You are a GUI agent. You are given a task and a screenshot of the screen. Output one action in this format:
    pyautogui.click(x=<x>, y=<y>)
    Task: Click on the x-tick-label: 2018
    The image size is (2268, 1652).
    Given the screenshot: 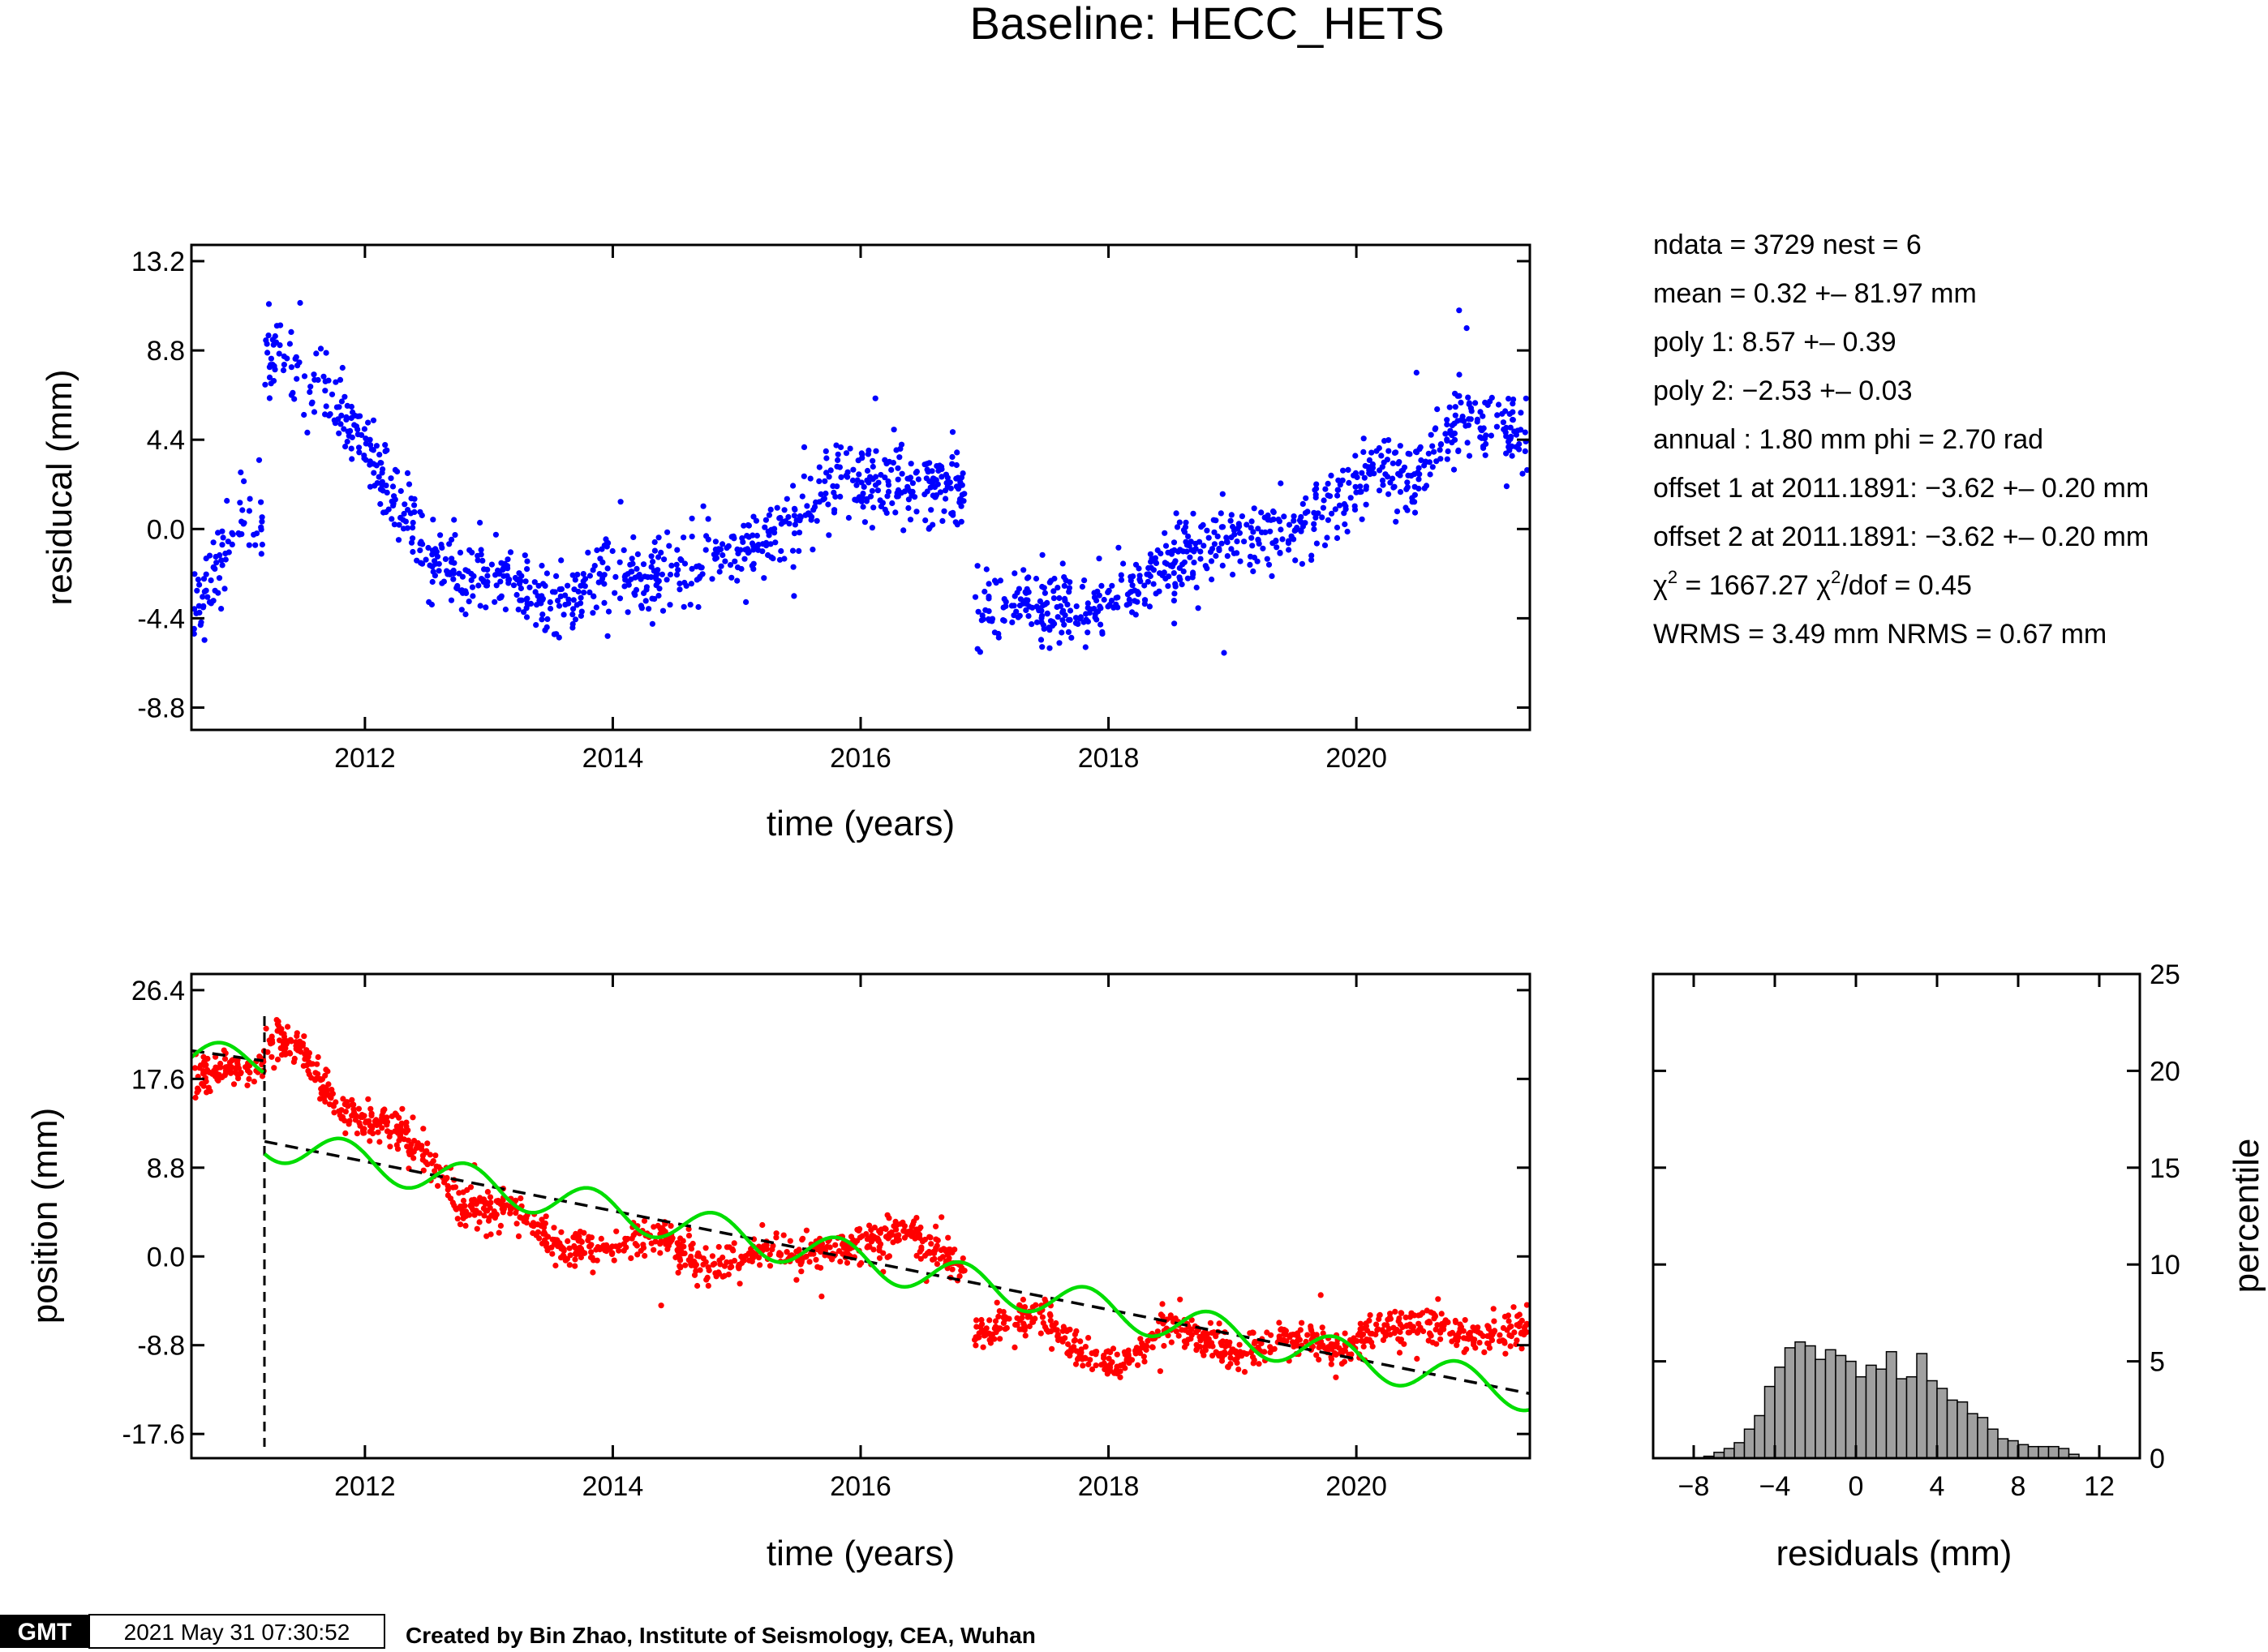 What is the action you would take?
    pyautogui.click(x=1109, y=758)
    